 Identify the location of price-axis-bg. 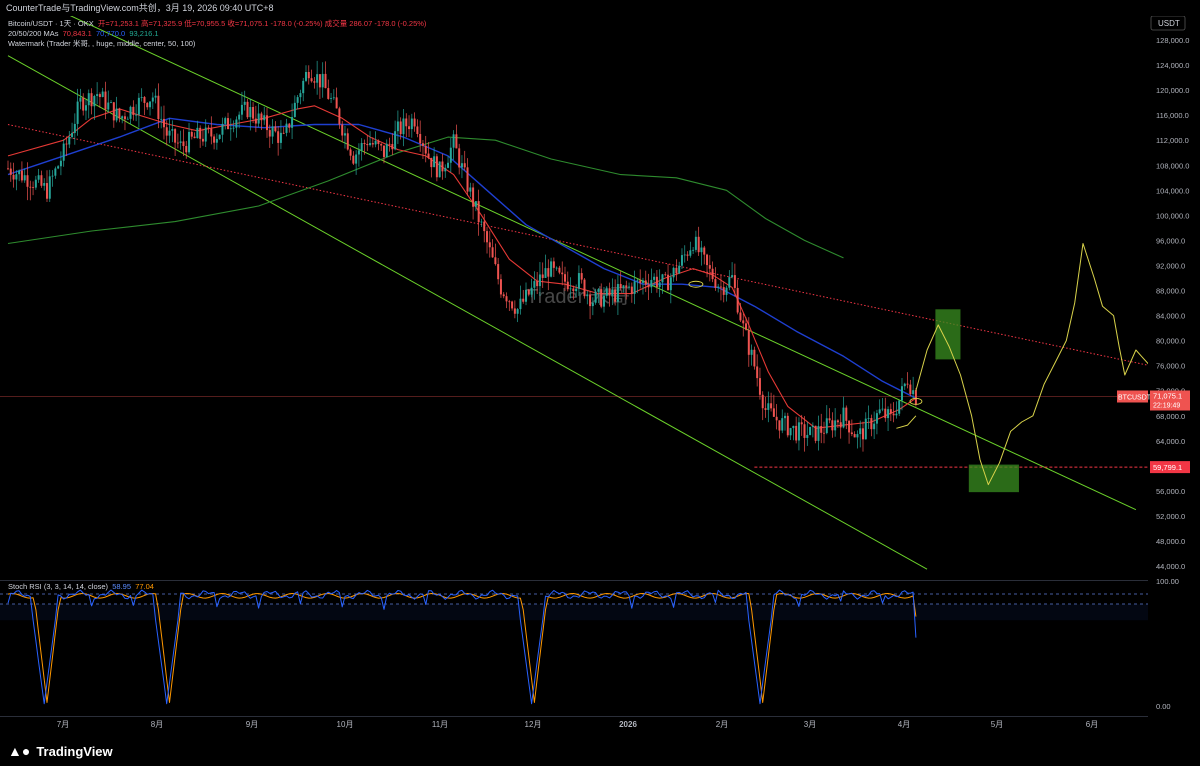
(1174, 375).